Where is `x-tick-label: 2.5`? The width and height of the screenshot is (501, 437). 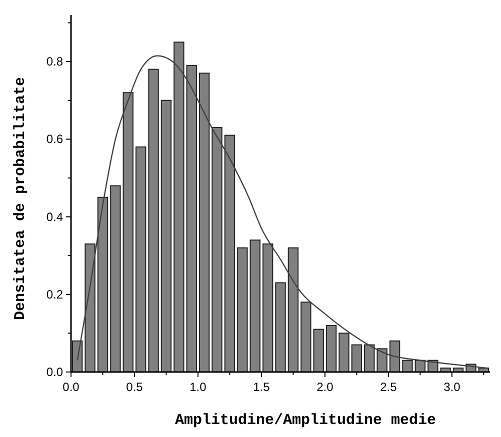 x-tick-label: 2.5 is located at coordinates (389, 387).